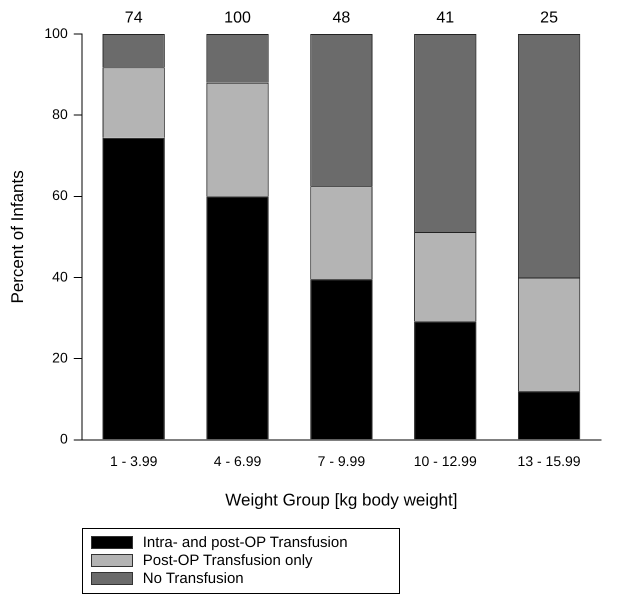 The width and height of the screenshot is (619, 596). Describe the element at coordinates (445, 461) in the screenshot. I see `x-tick-label: 10 - 12.99` at that location.